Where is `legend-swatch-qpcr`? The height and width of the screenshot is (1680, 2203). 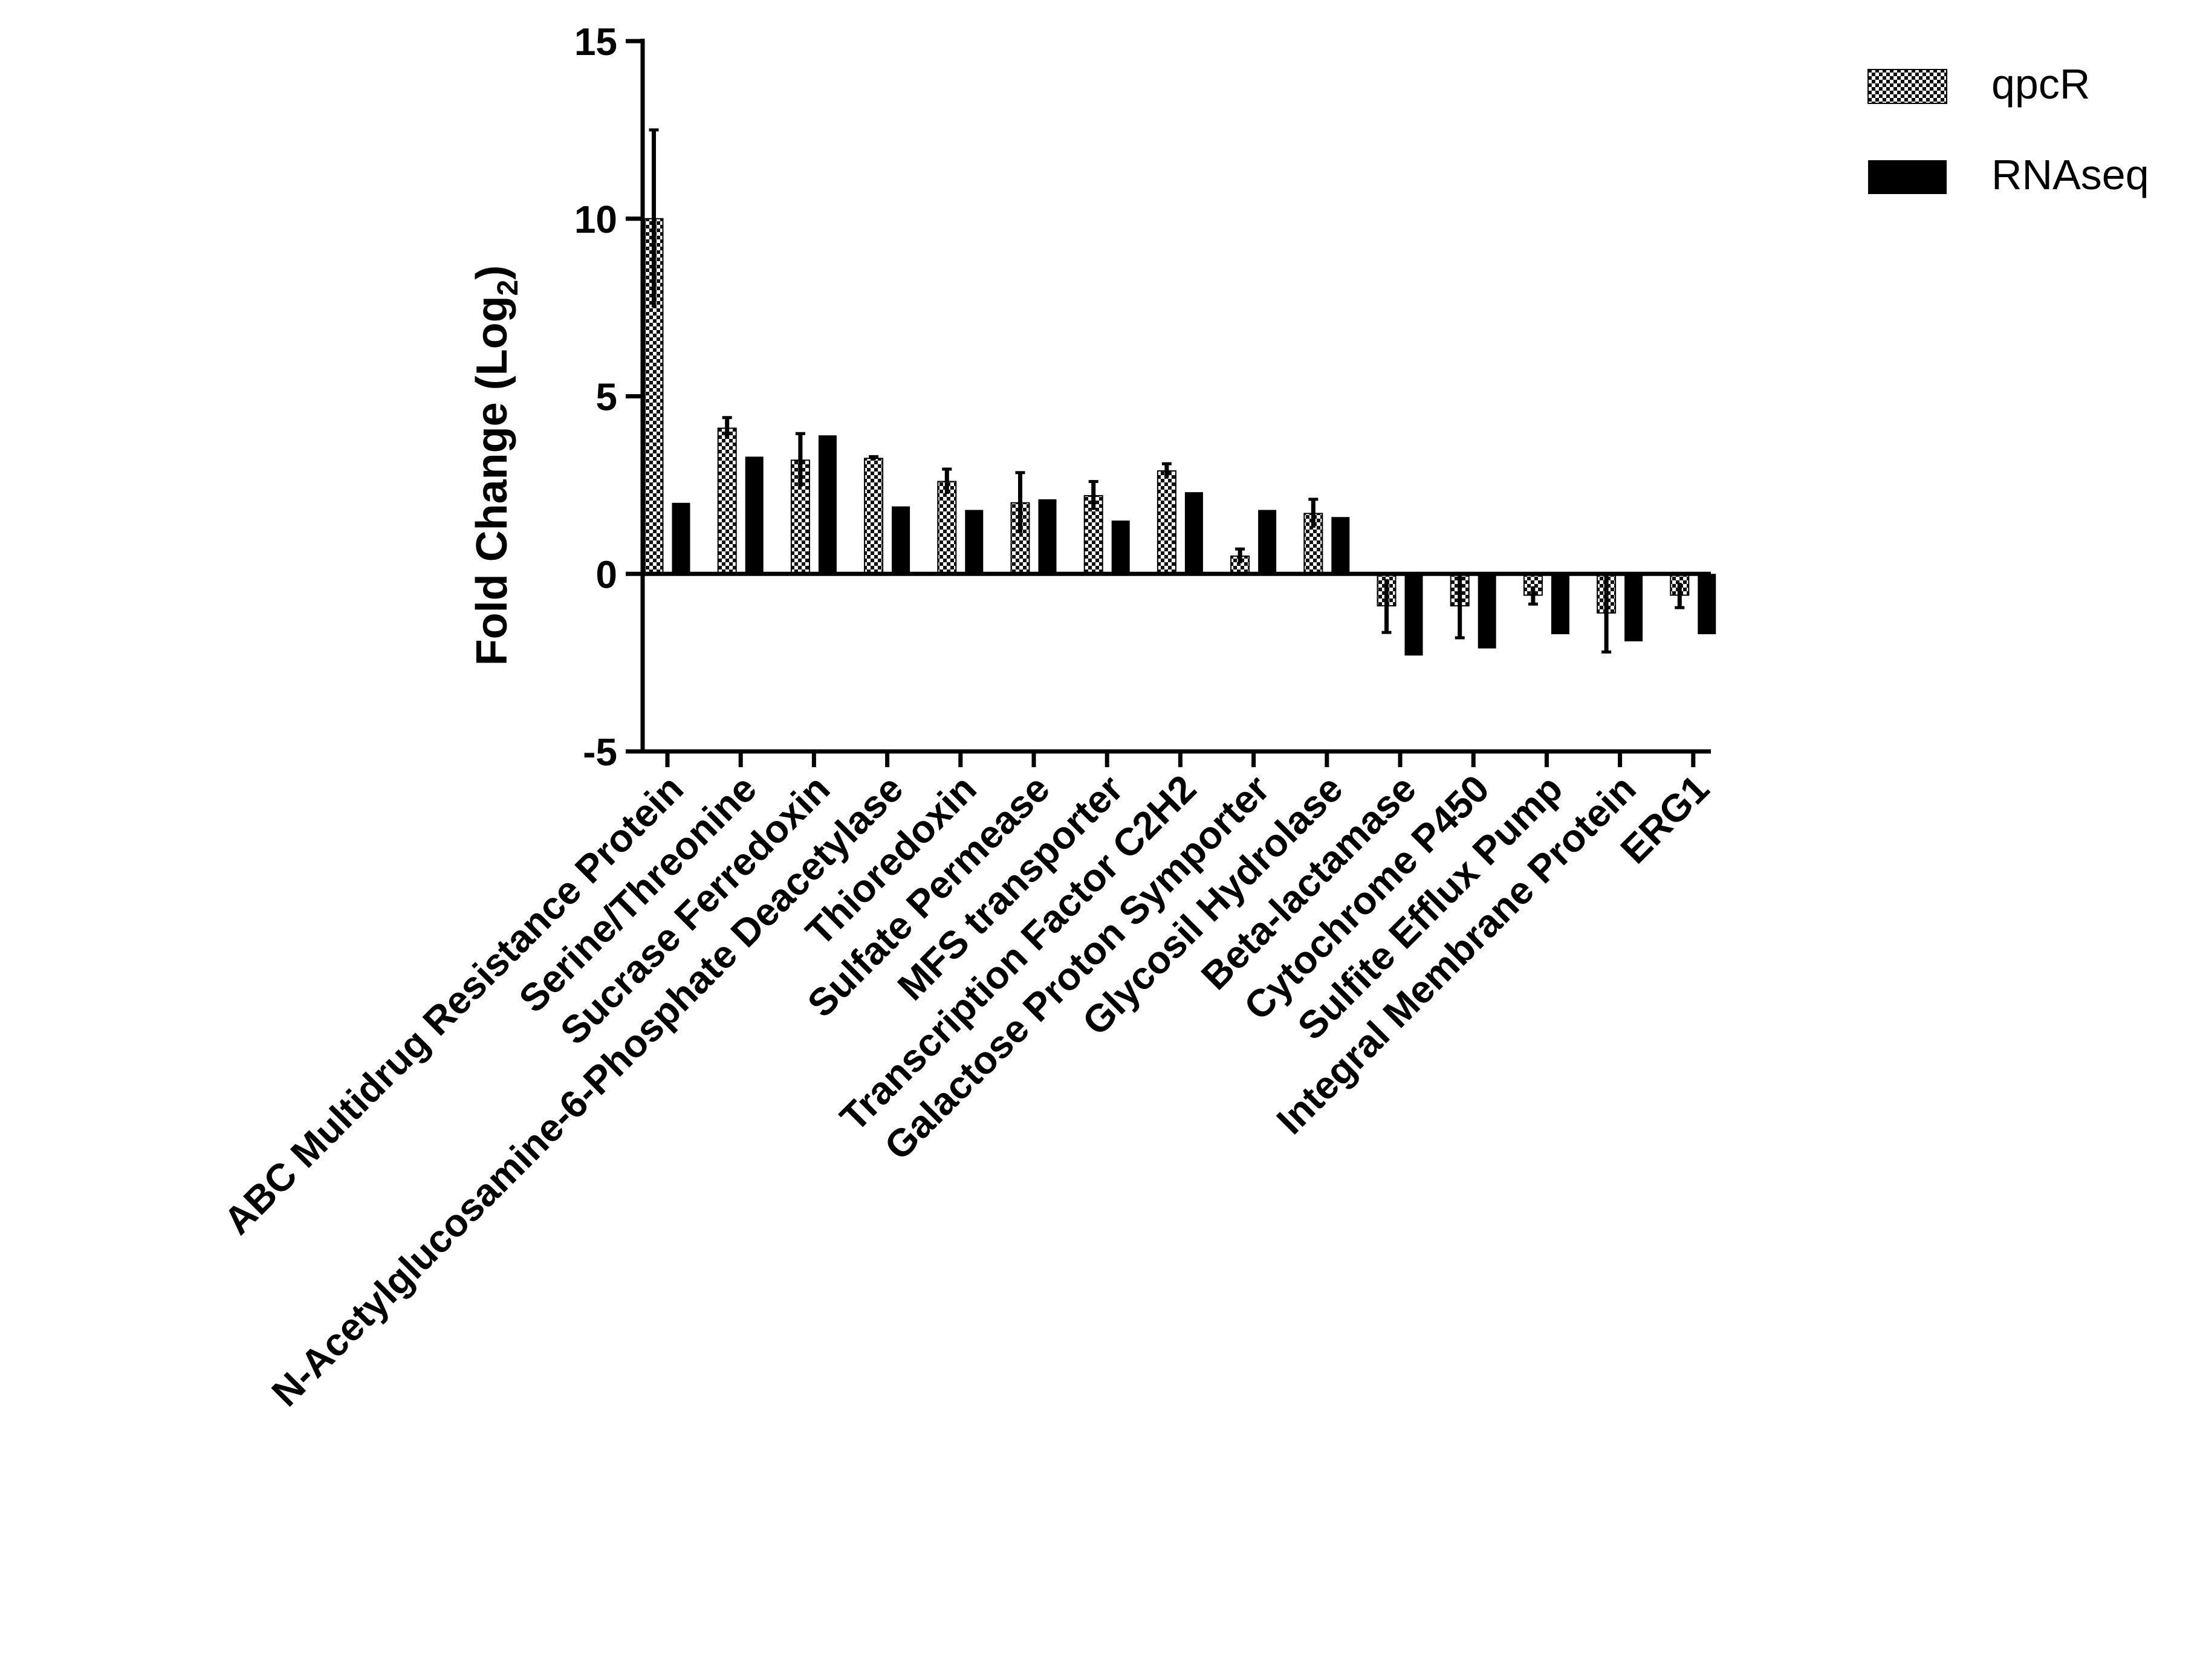
legend-swatch-qpcr is located at coordinates (1907, 86).